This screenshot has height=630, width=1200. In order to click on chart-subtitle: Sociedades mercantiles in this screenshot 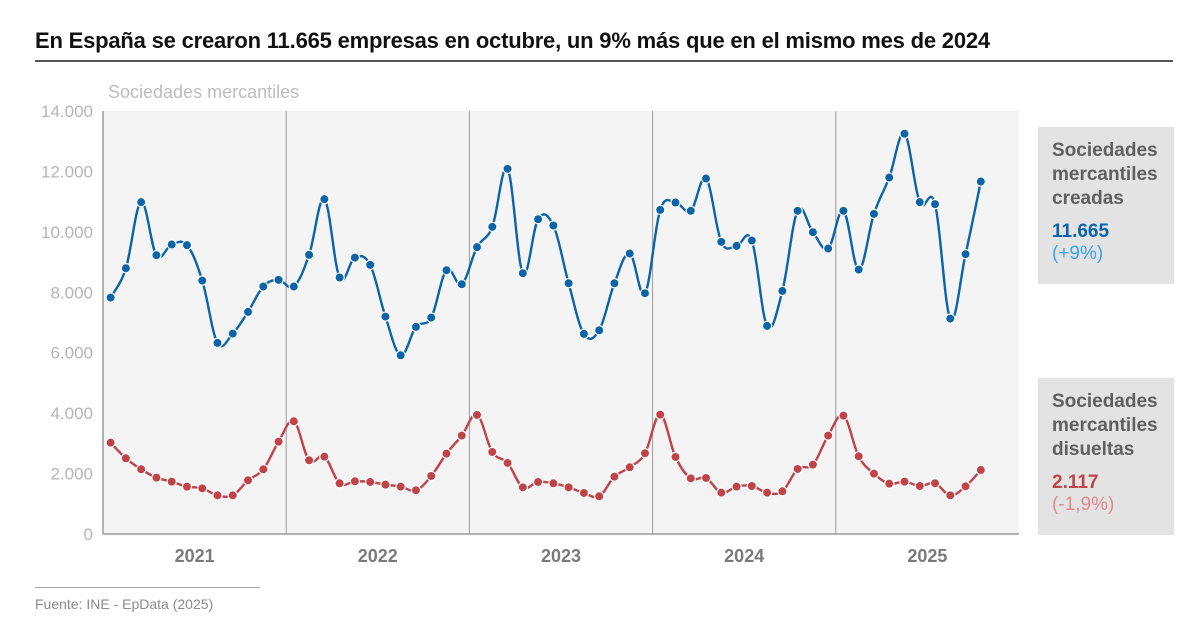, I will do `click(204, 92)`.